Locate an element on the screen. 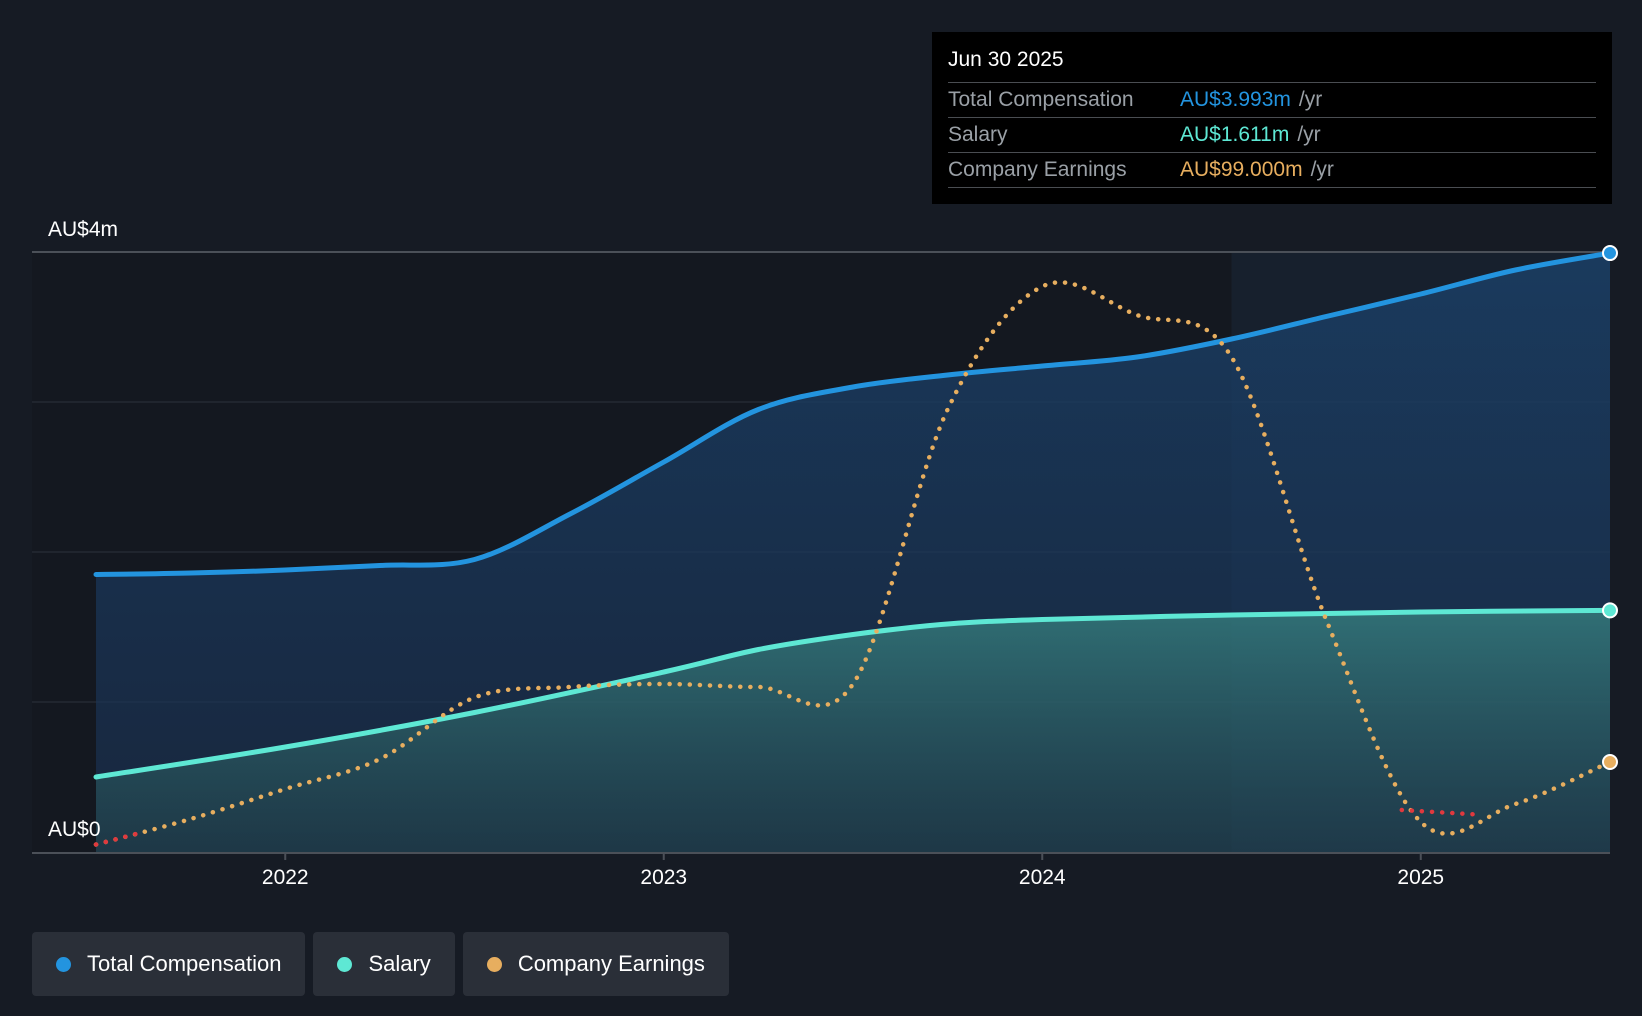 This screenshot has height=1016, width=1642. tooltip-row-salary: Salary AU$1.611m /yr is located at coordinates (1272, 134).